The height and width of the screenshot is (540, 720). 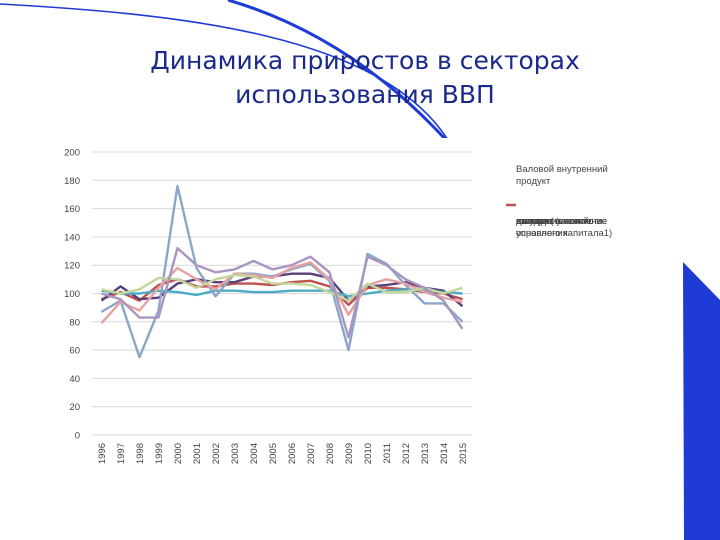 What do you see at coordinates (701, 401) in the screenshot?
I see `decor-corner-shape` at bounding box center [701, 401].